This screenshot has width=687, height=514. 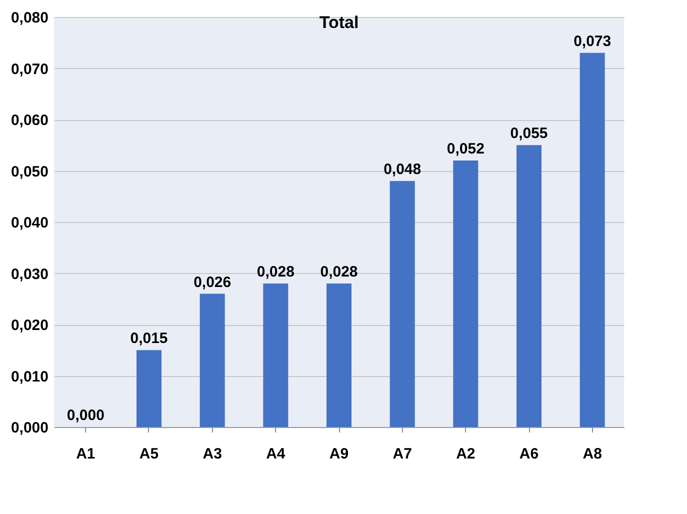 What do you see at coordinates (529, 454) in the screenshot?
I see `x-tick-label: A6` at bounding box center [529, 454].